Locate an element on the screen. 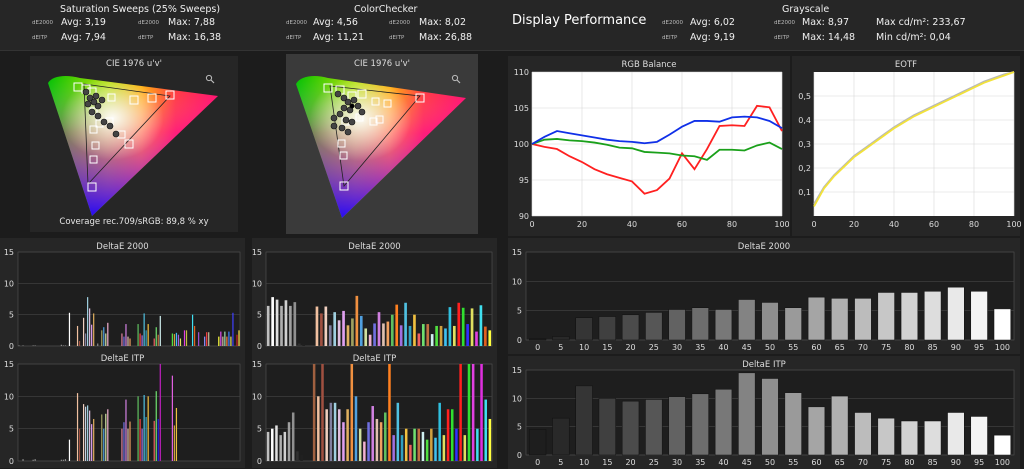 This screenshot has width=1024, height=469. cie-chart-mid: CIE 1976 u'v' is located at coordinates (382, 144).